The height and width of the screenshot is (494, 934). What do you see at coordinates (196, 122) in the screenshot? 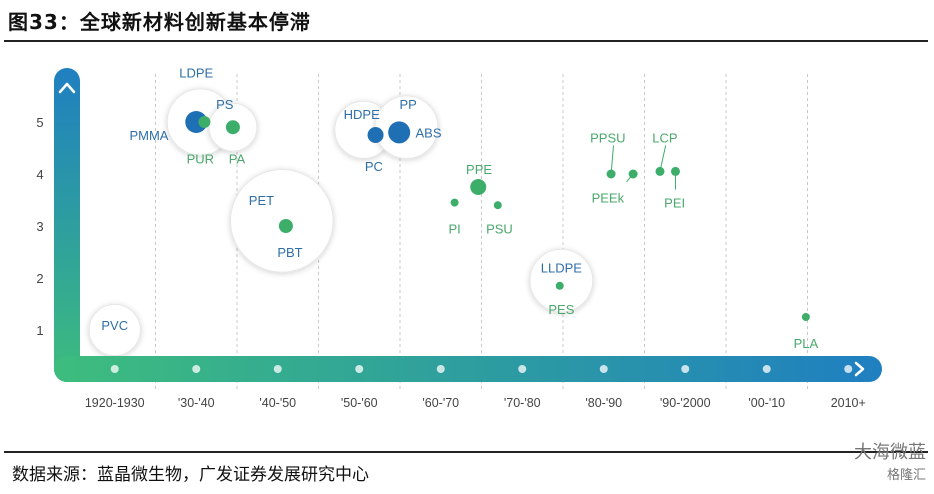
I see `point-pmma` at bounding box center [196, 122].